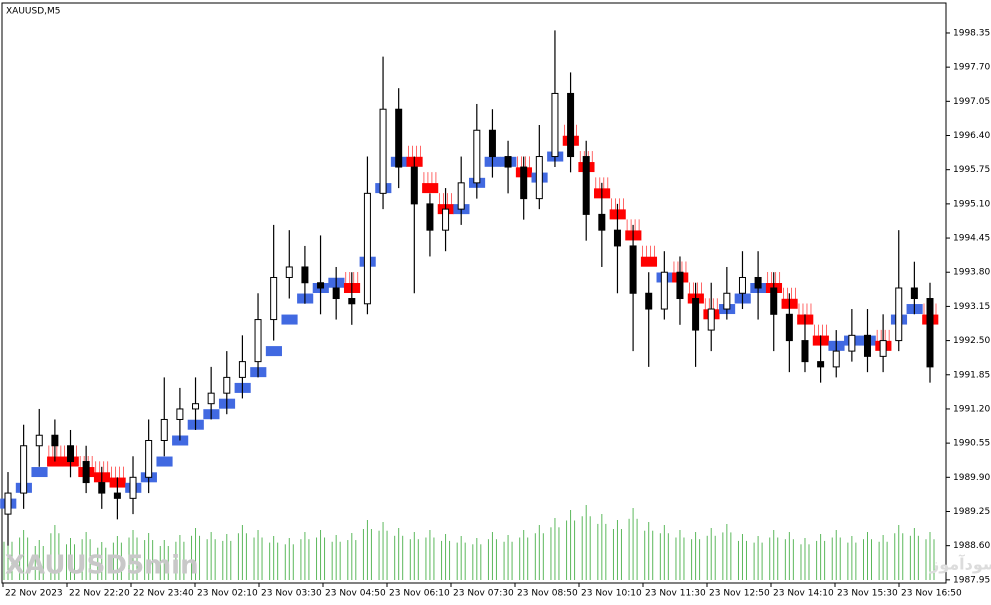 The image size is (991, 605). What do you see at coordinates (34, 594) in the screenshot?
I see `x-tick-label: 22 Nov 2023` at bounding box center [34, 594].